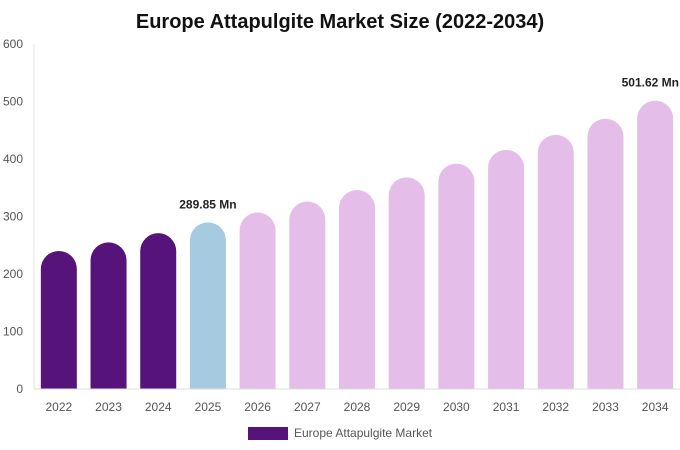 This screenshot has width=680, height=450. I want to click on data-label: 289.85 Mn, so click(207, 204).